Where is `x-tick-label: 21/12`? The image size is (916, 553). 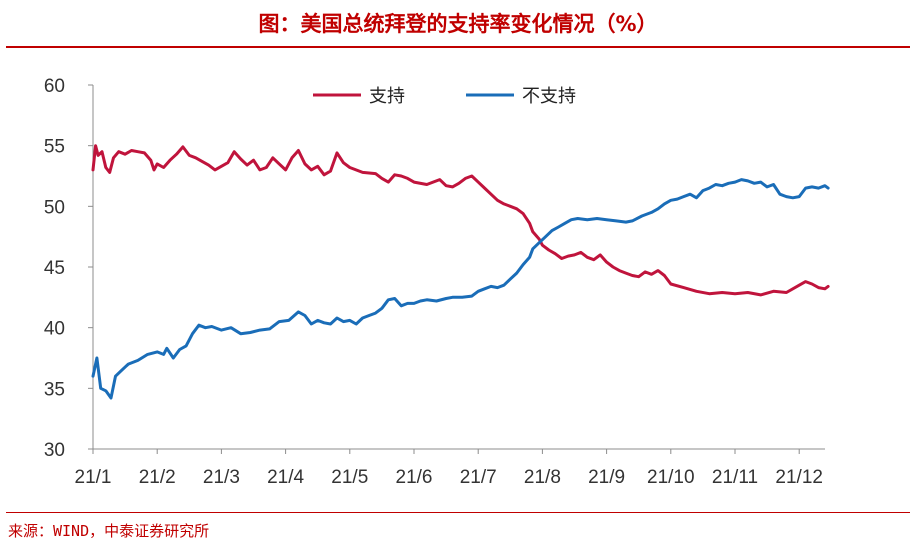
x-tick-label: 21/12 is located at coordinates (799, 477).